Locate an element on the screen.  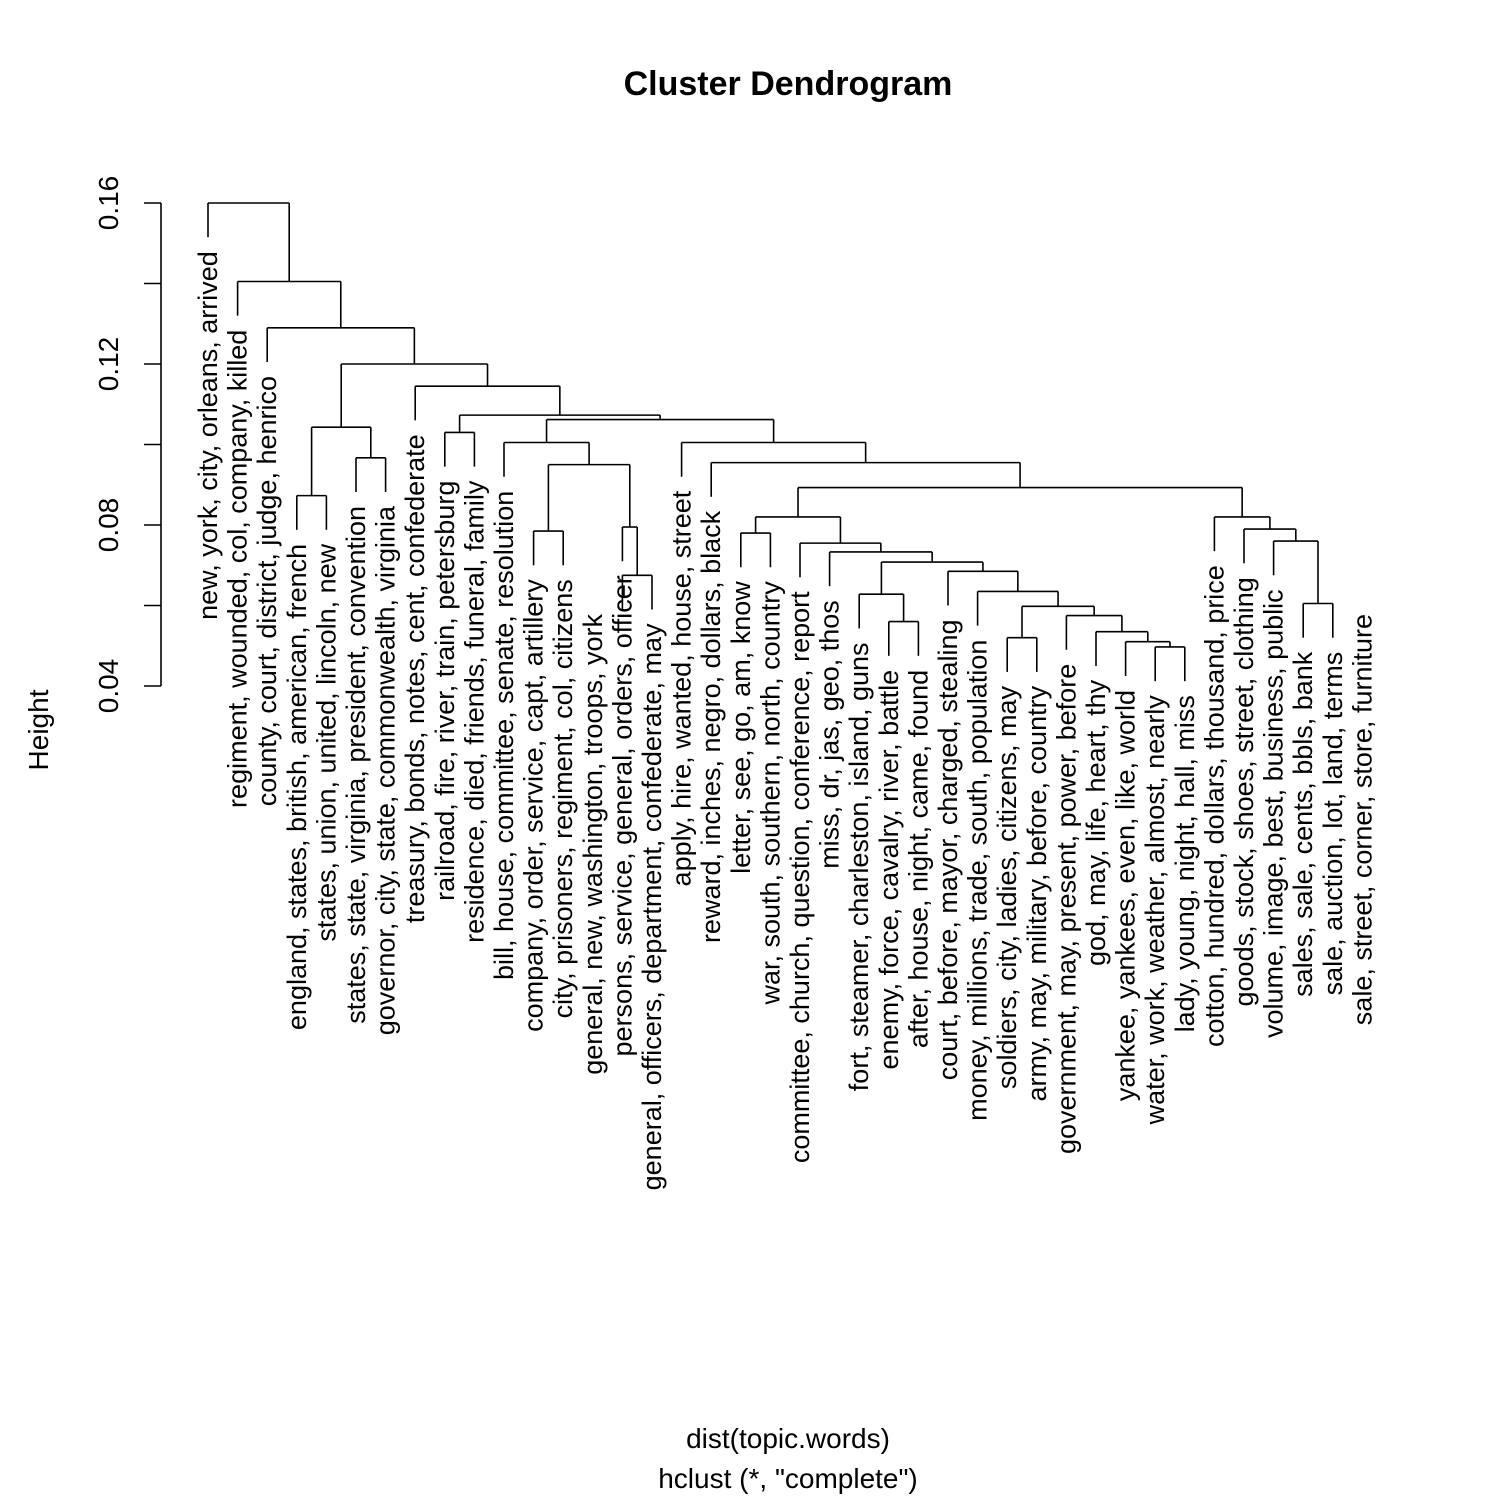
leaf-label: volume, image, best, business, public is located at coordinates (1274, 813).